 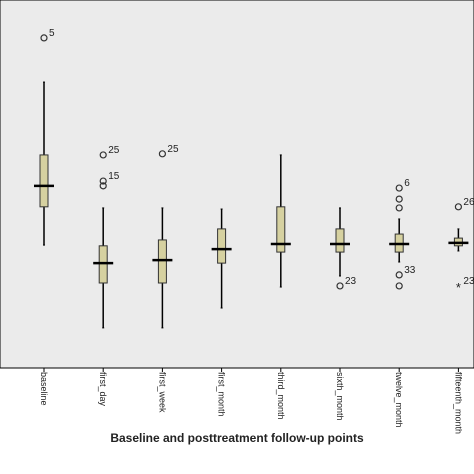 I want to click on x-tick-label: sixth_month, so click(x=340, y=396).